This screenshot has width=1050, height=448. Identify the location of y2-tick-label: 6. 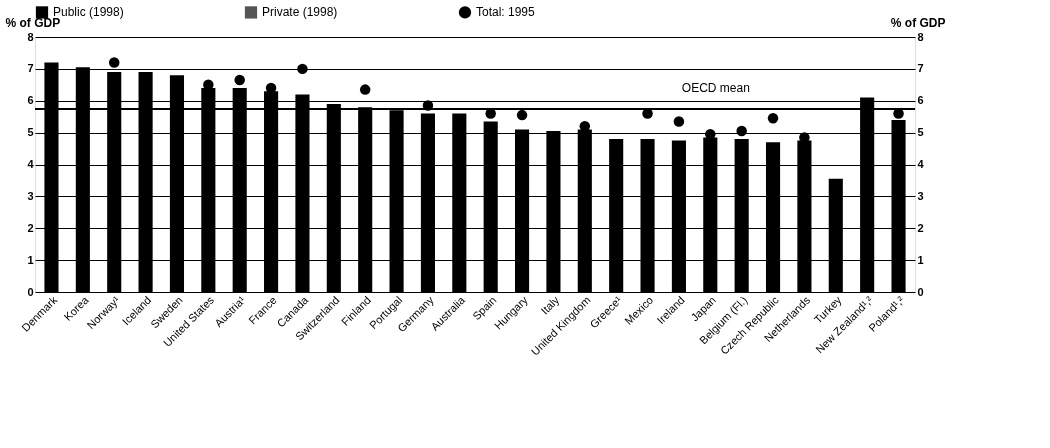
(920, 100).